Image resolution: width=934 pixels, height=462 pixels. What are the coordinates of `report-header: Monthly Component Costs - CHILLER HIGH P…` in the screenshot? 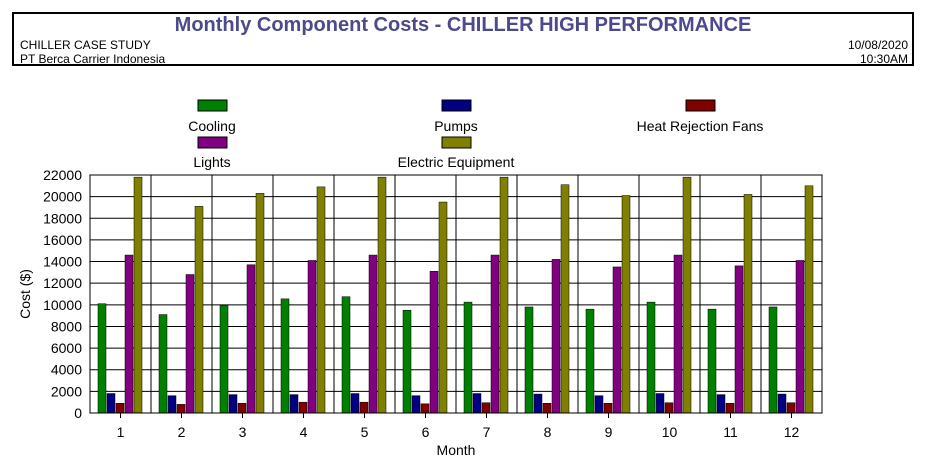 It's located at (463, 39).